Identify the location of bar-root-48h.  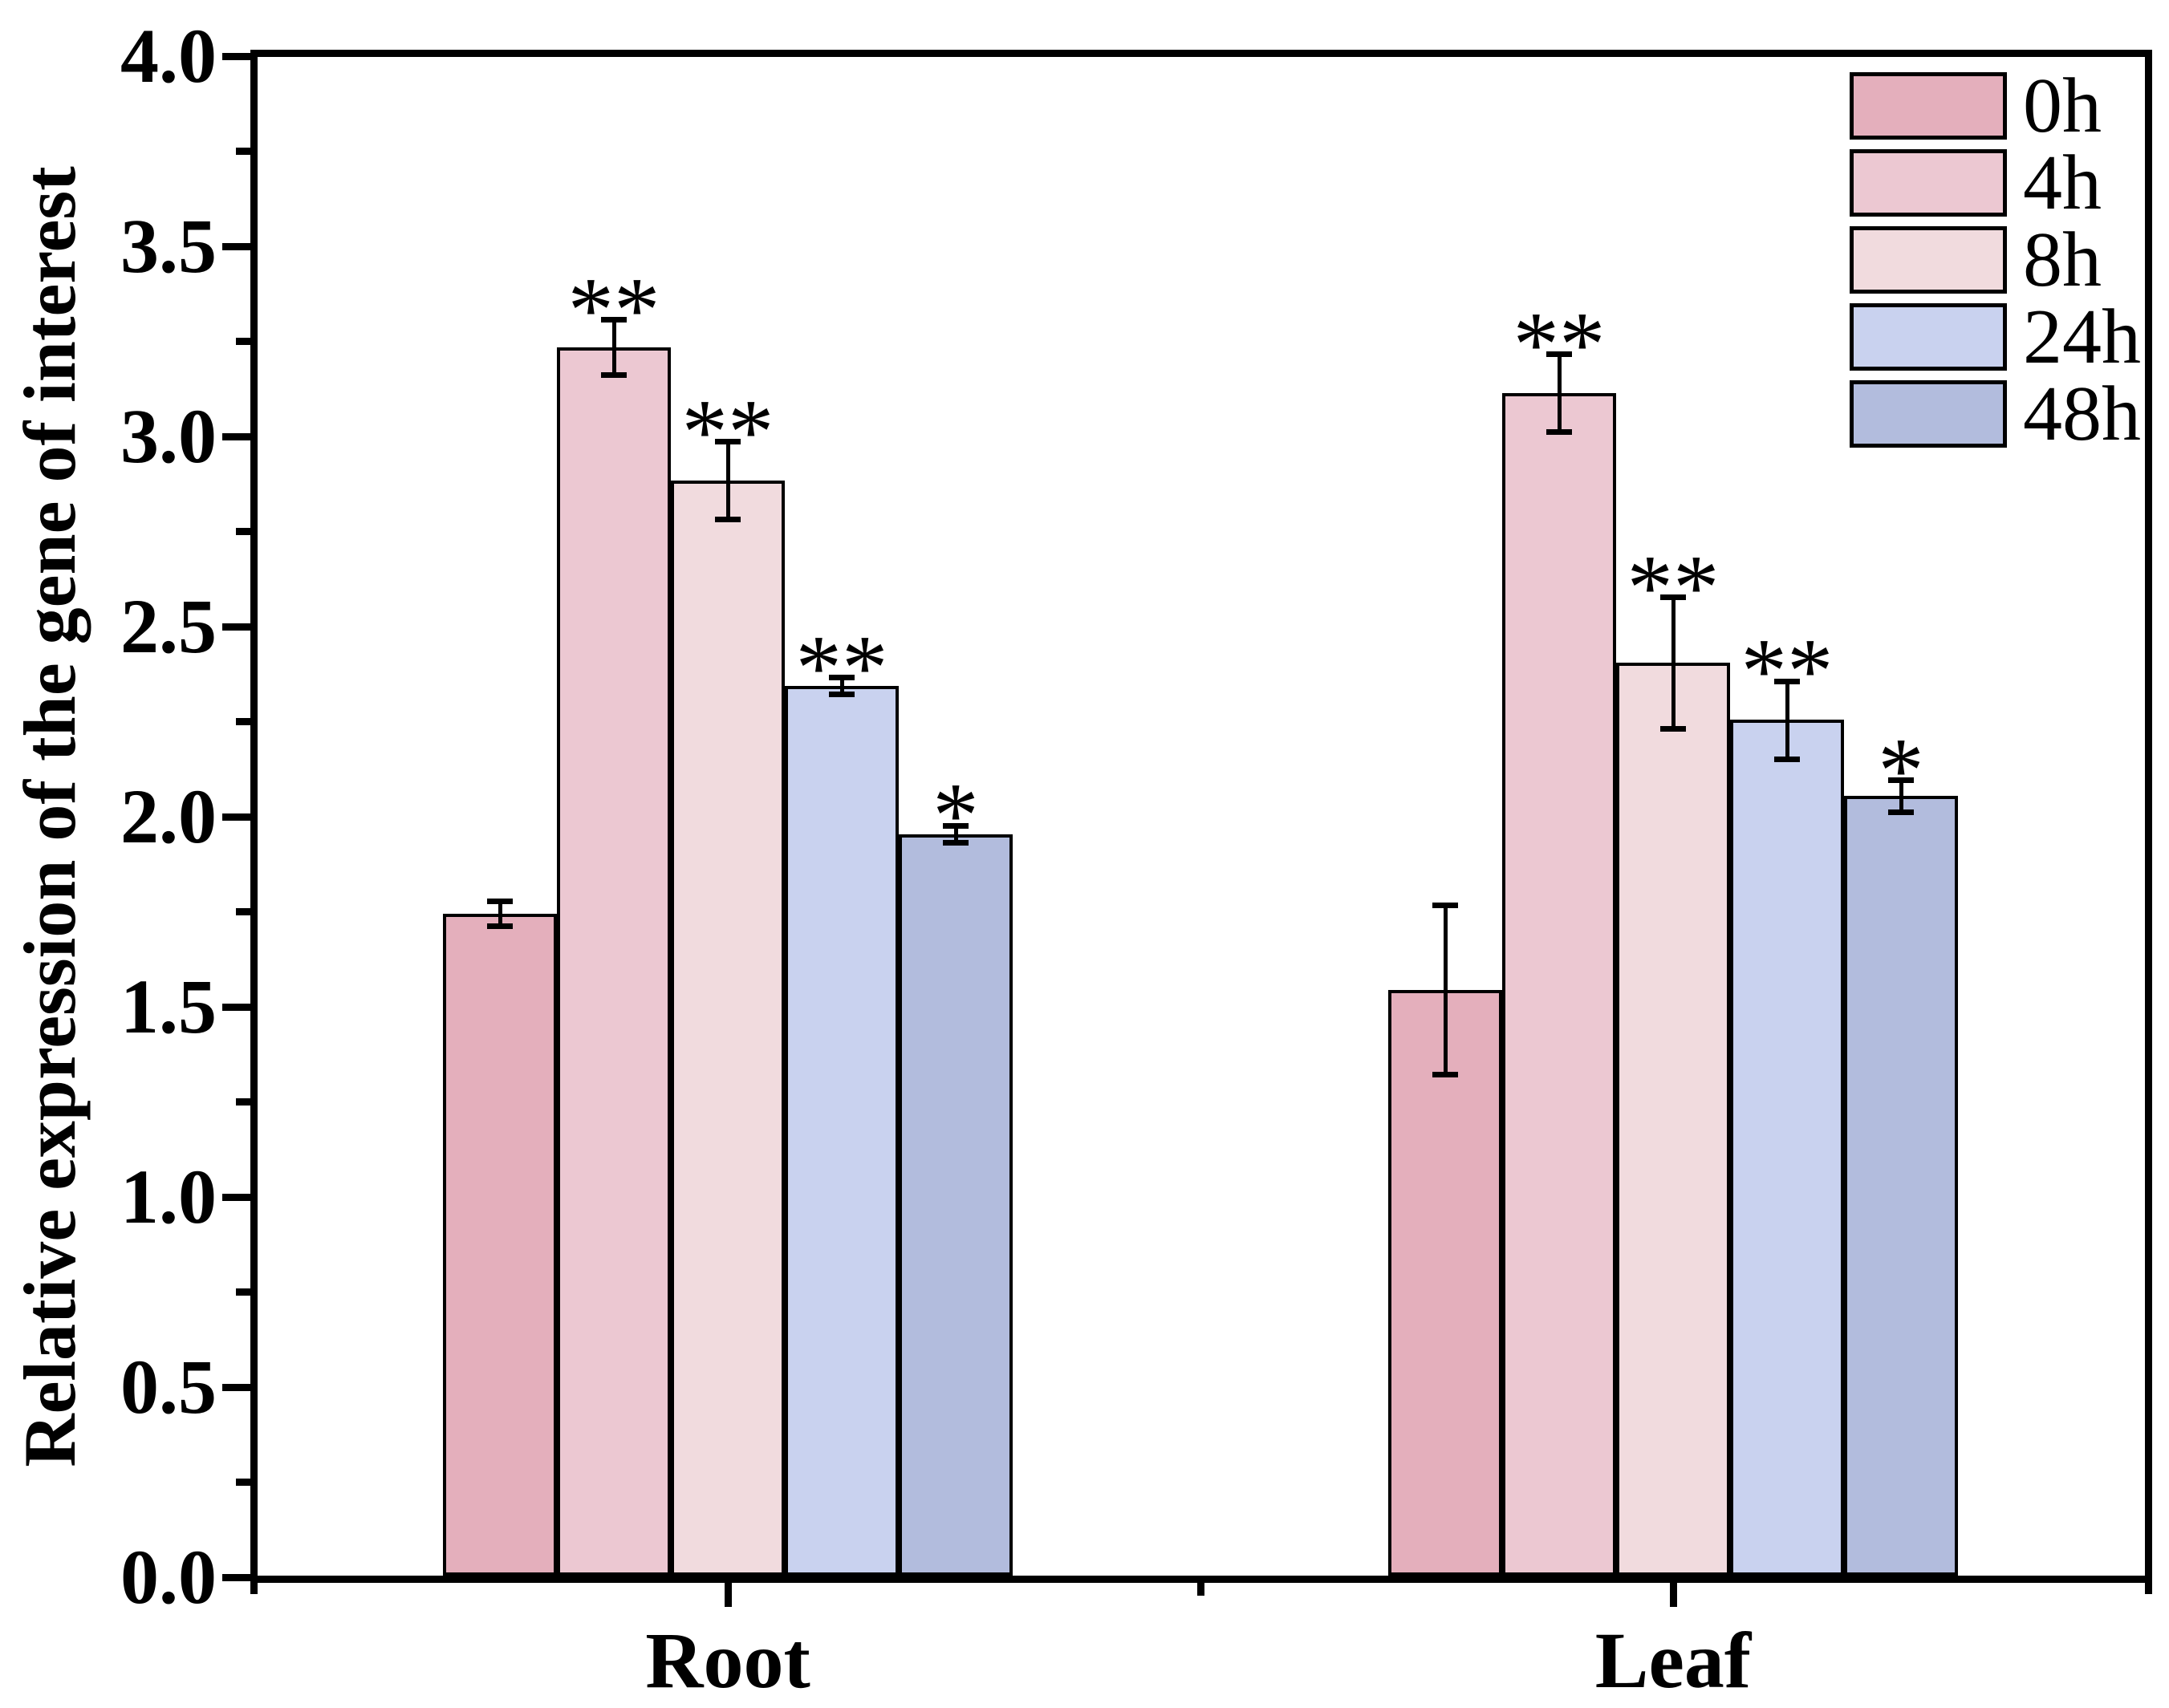
(956, 1205).